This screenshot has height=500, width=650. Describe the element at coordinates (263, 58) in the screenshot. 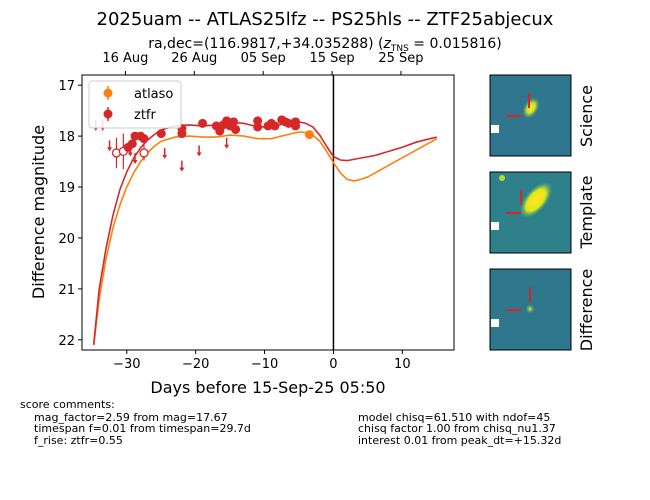

I see `top-tick-label: 05 Sep` at that location.